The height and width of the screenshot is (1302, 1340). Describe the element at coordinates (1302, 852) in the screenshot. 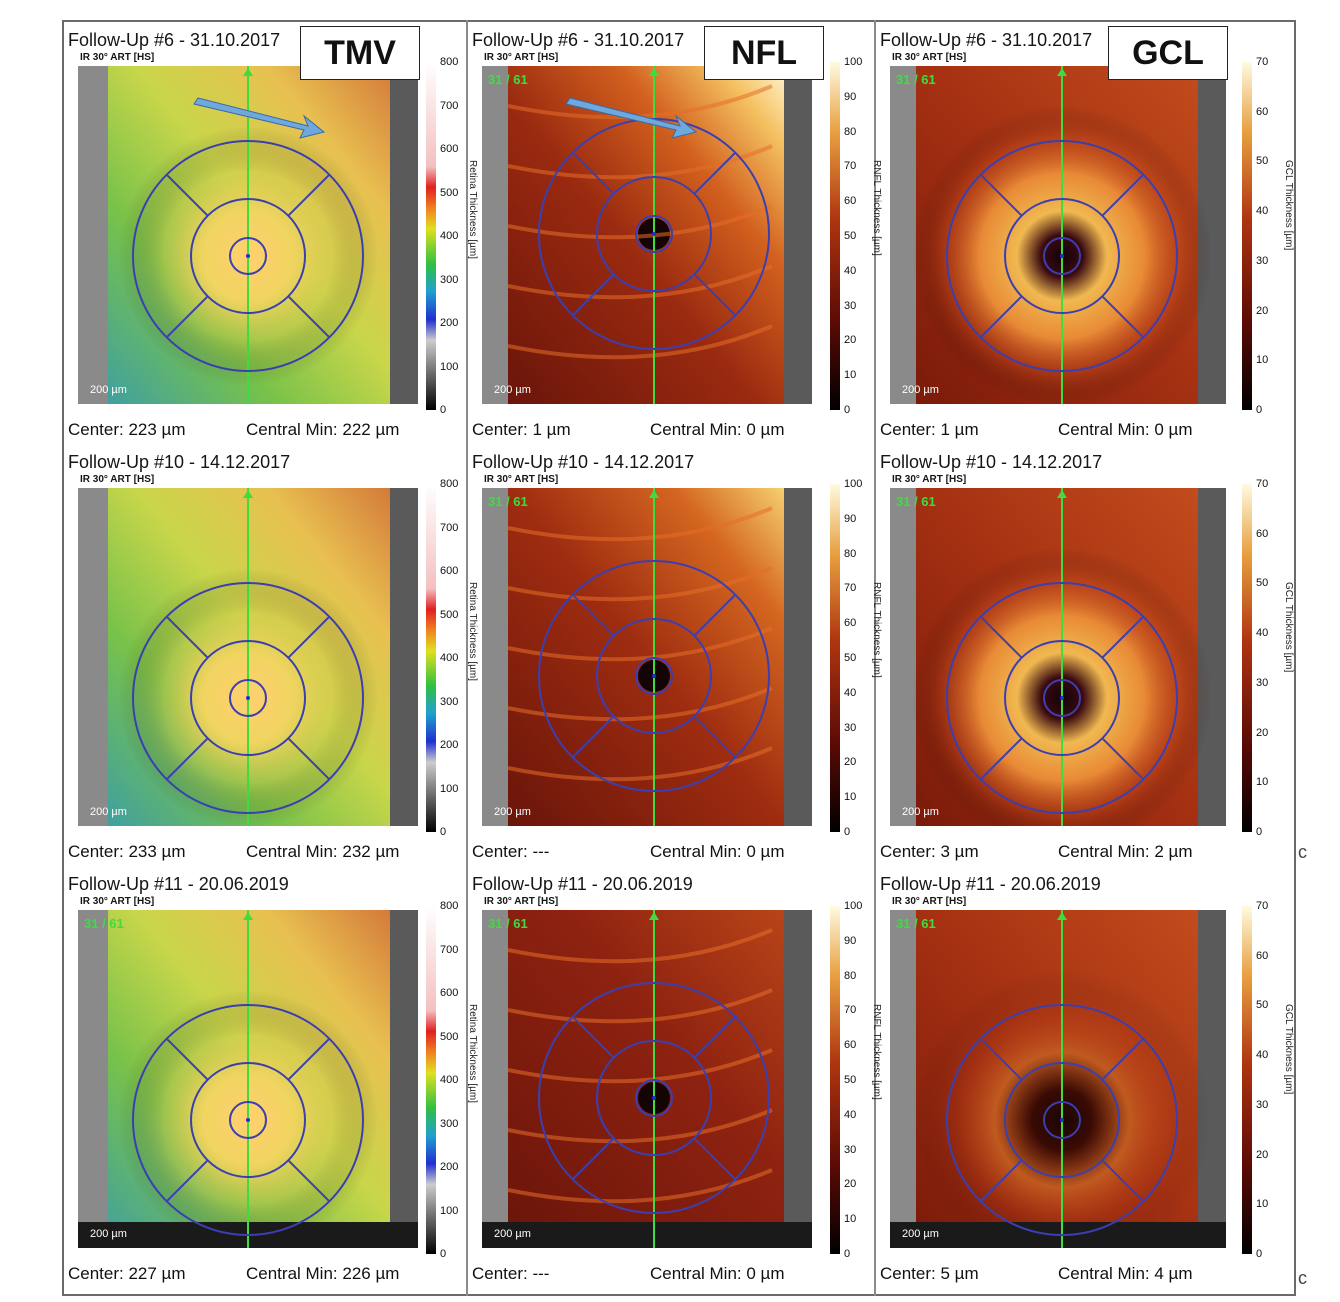

I see `crop-mark: c` at that location.